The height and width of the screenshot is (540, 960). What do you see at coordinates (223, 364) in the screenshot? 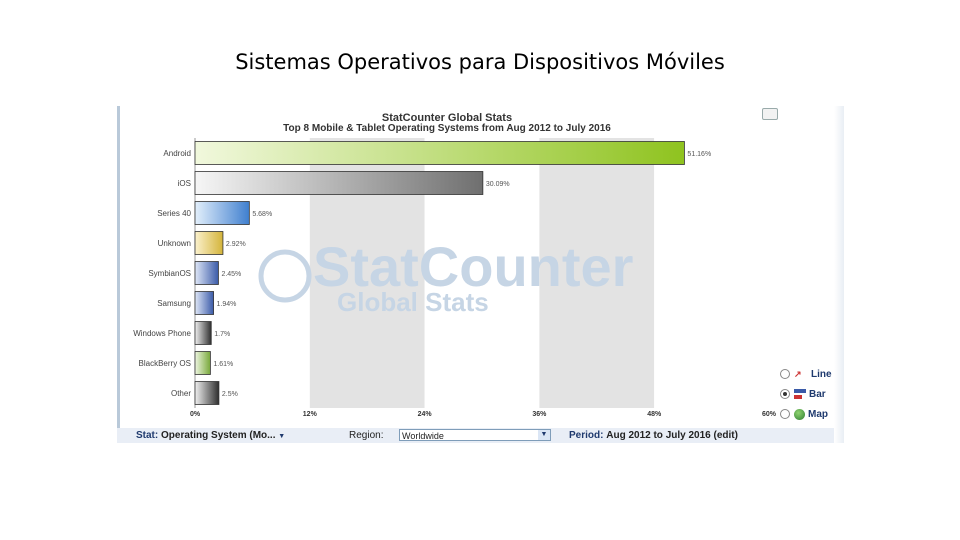
I see `value-label: 1.61%` at bounding box center [223, 364].